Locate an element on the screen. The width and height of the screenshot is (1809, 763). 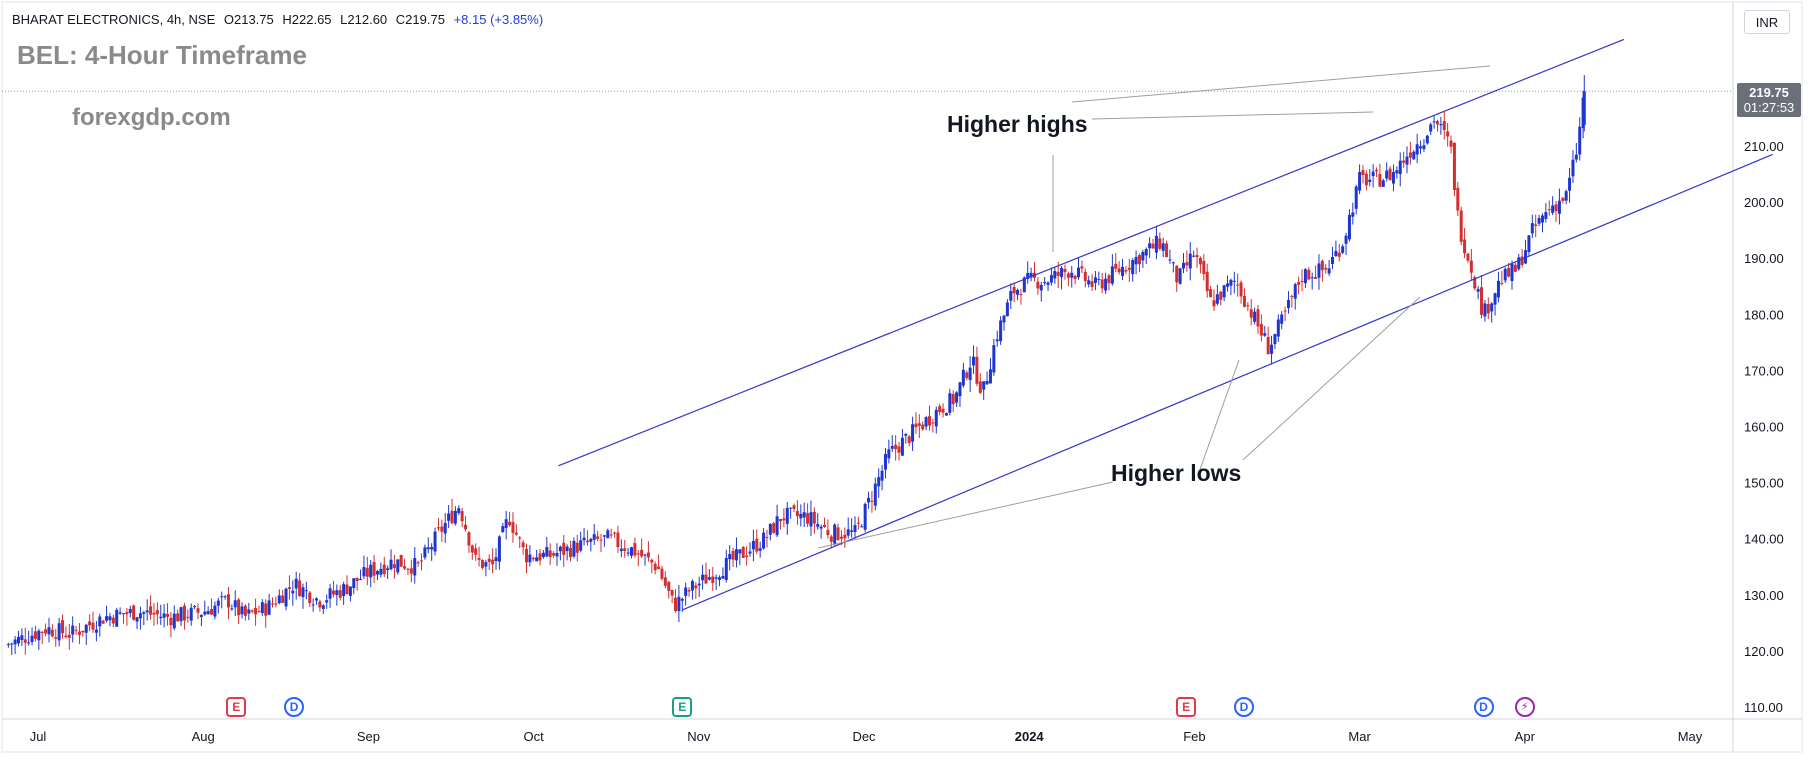
currency-button: INR is located at coordinates (1767, 22).